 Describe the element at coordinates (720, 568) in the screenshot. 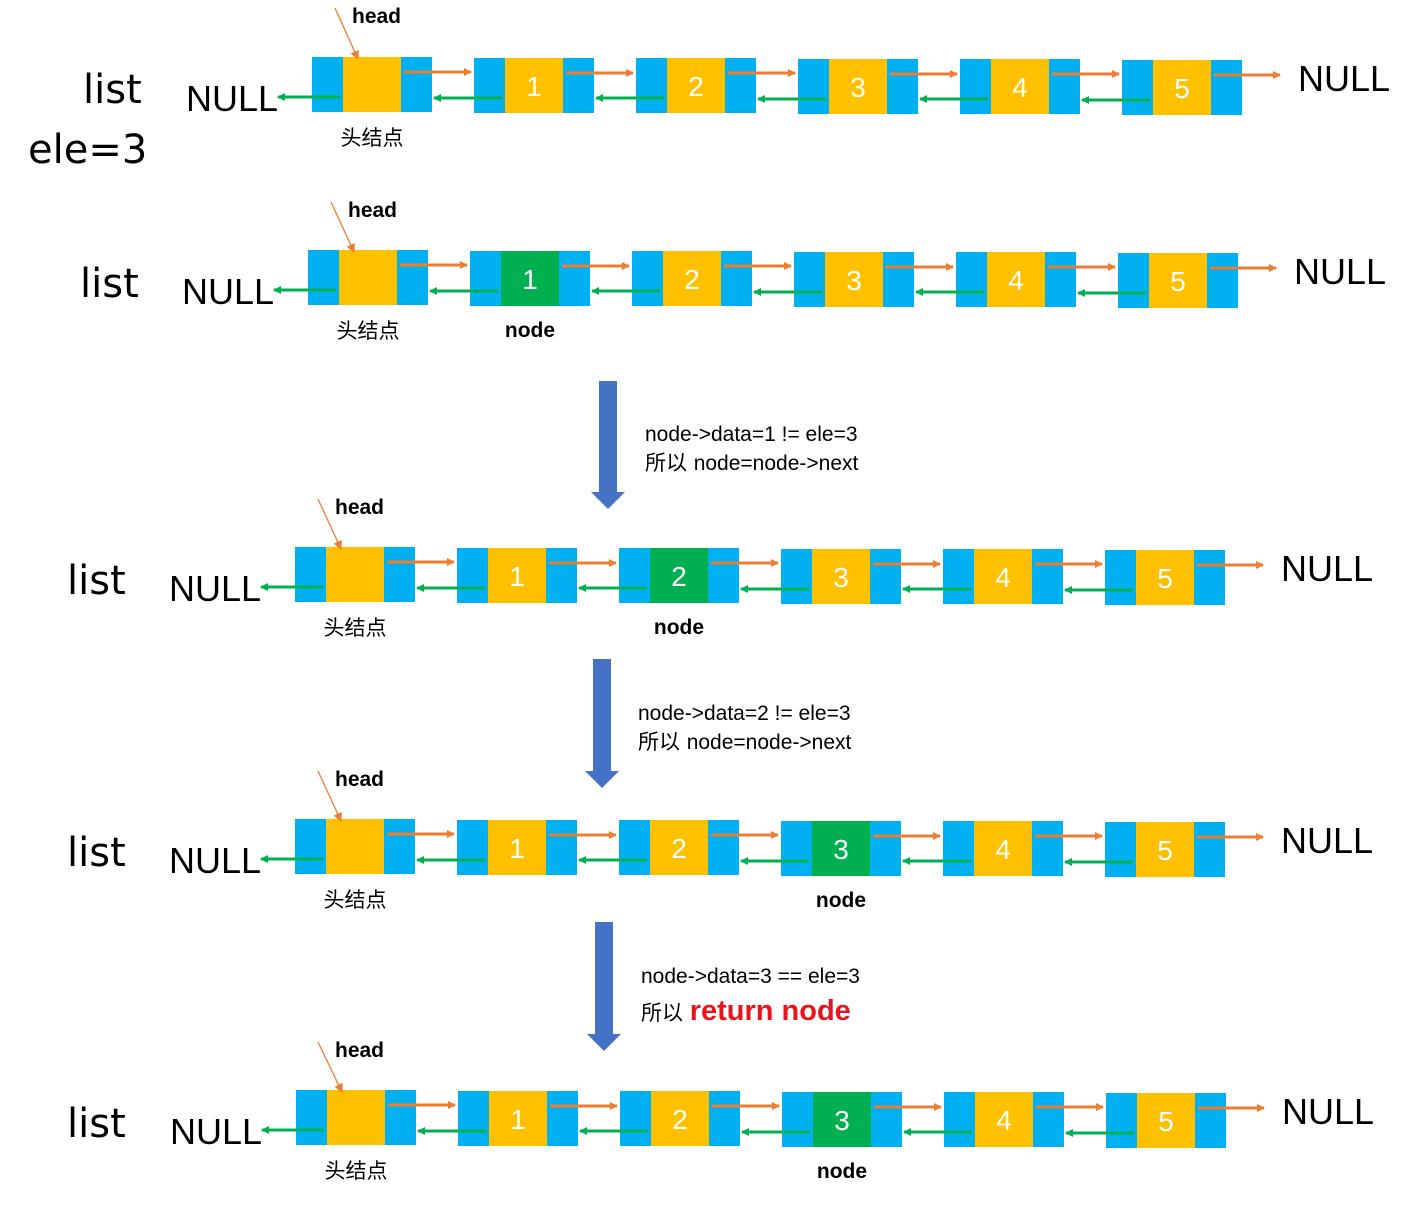

I see `list-row: list NULL 头结点 1 2 node 3 4 5 NULL head` at that location.